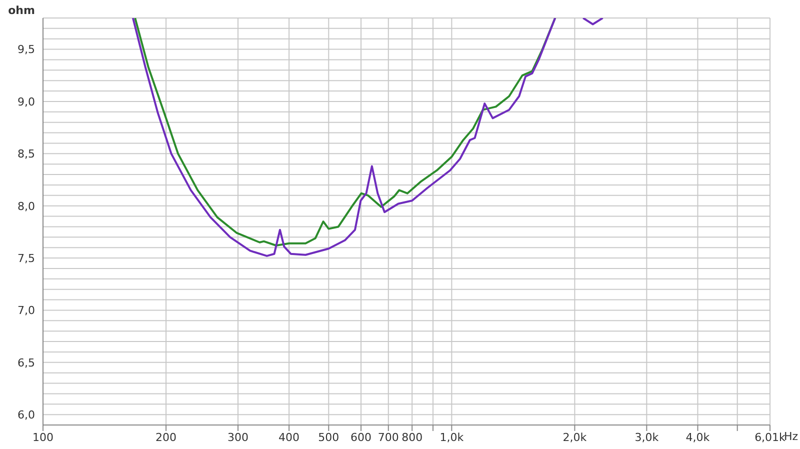  What do you see at coordinates (412, 437) in the screenshot?
I see `x-tick-label: 800` at bounding box center [412, 437].